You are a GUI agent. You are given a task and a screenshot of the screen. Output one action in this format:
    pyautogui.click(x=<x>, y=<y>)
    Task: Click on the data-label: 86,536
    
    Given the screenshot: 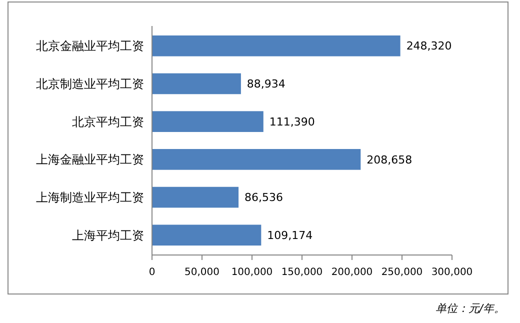 What is the action you would take?
    pyautogui.click(x=264, y=197)
    